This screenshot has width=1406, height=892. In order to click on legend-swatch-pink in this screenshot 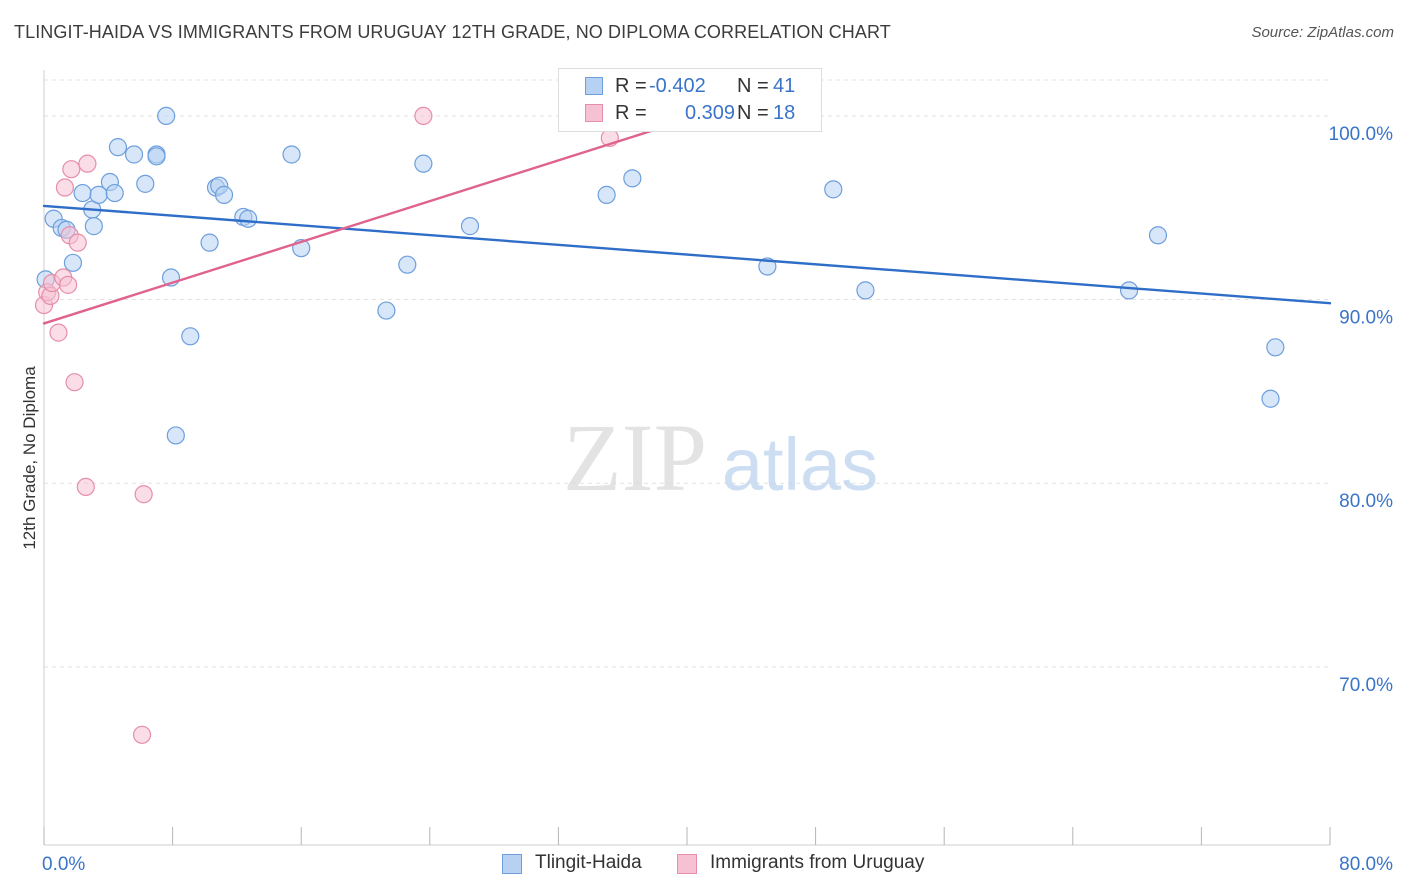, I will do `click(594, 113)`.